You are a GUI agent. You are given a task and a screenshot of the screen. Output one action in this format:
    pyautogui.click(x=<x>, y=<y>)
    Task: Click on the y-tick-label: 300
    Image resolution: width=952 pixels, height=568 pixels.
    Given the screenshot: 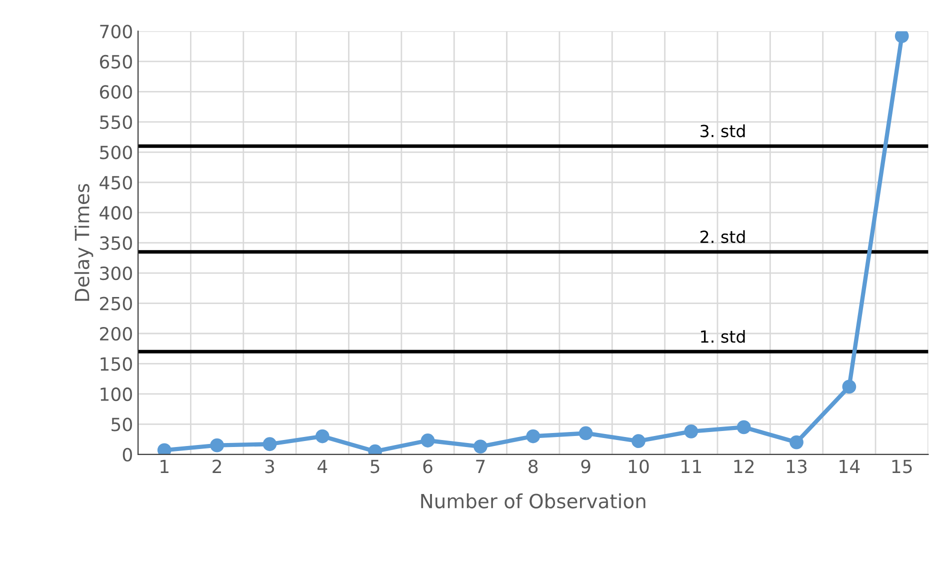 What is the action you would take?
    pyautogui.click(x=116, y=273)
    